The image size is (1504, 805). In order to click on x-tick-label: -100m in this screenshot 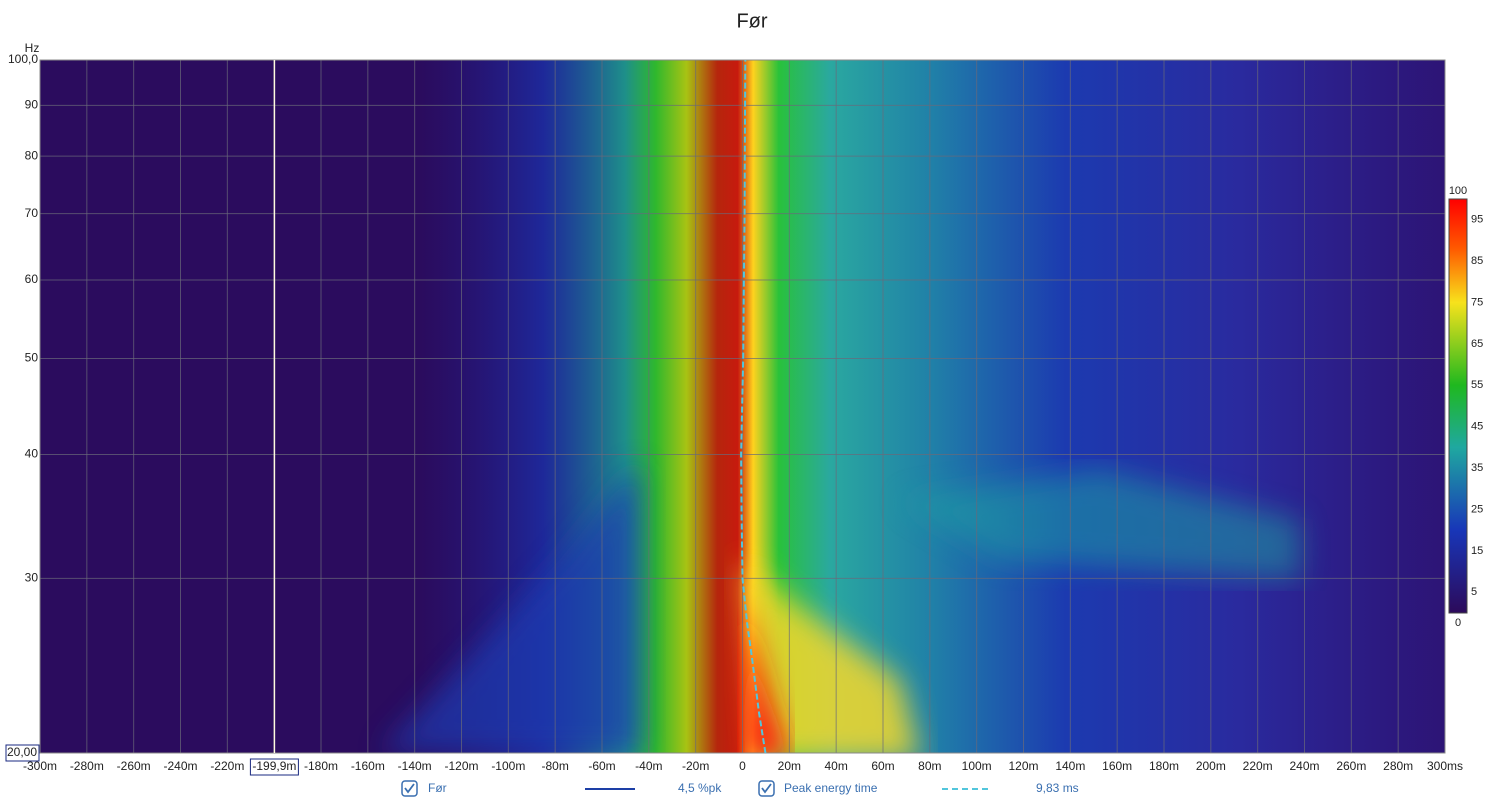, I will do `click(508, 766)`.